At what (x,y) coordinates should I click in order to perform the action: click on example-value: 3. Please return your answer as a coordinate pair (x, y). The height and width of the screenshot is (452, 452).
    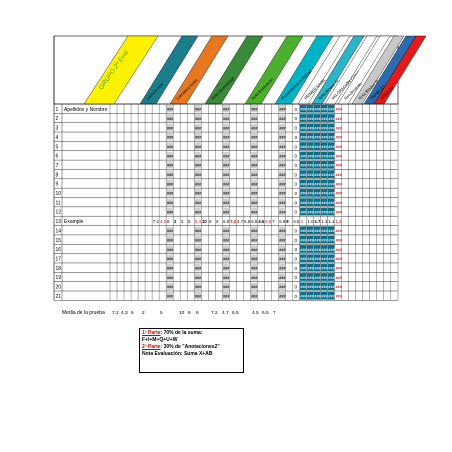
    Looking at the image, I should click on (182, 221).